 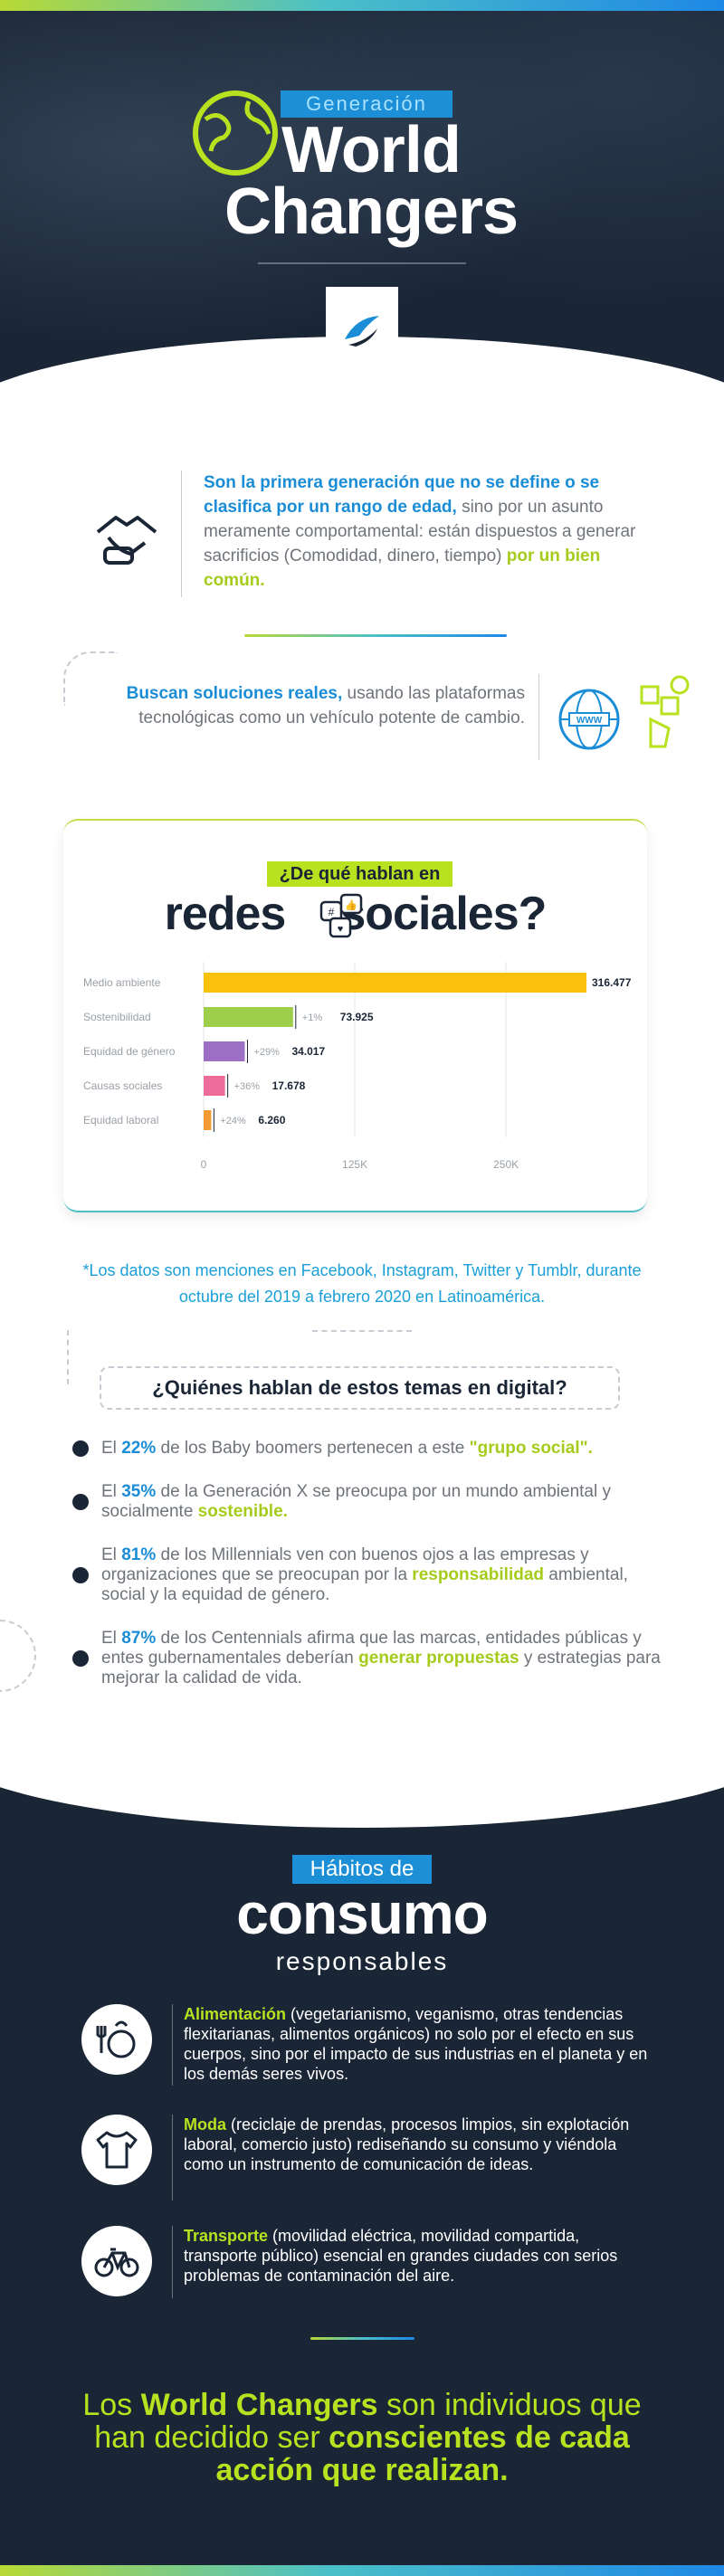 What do you see at coordinates (126, 540) in the screenshot?
I see `handshake-icon` at bounding box center [126, 540].